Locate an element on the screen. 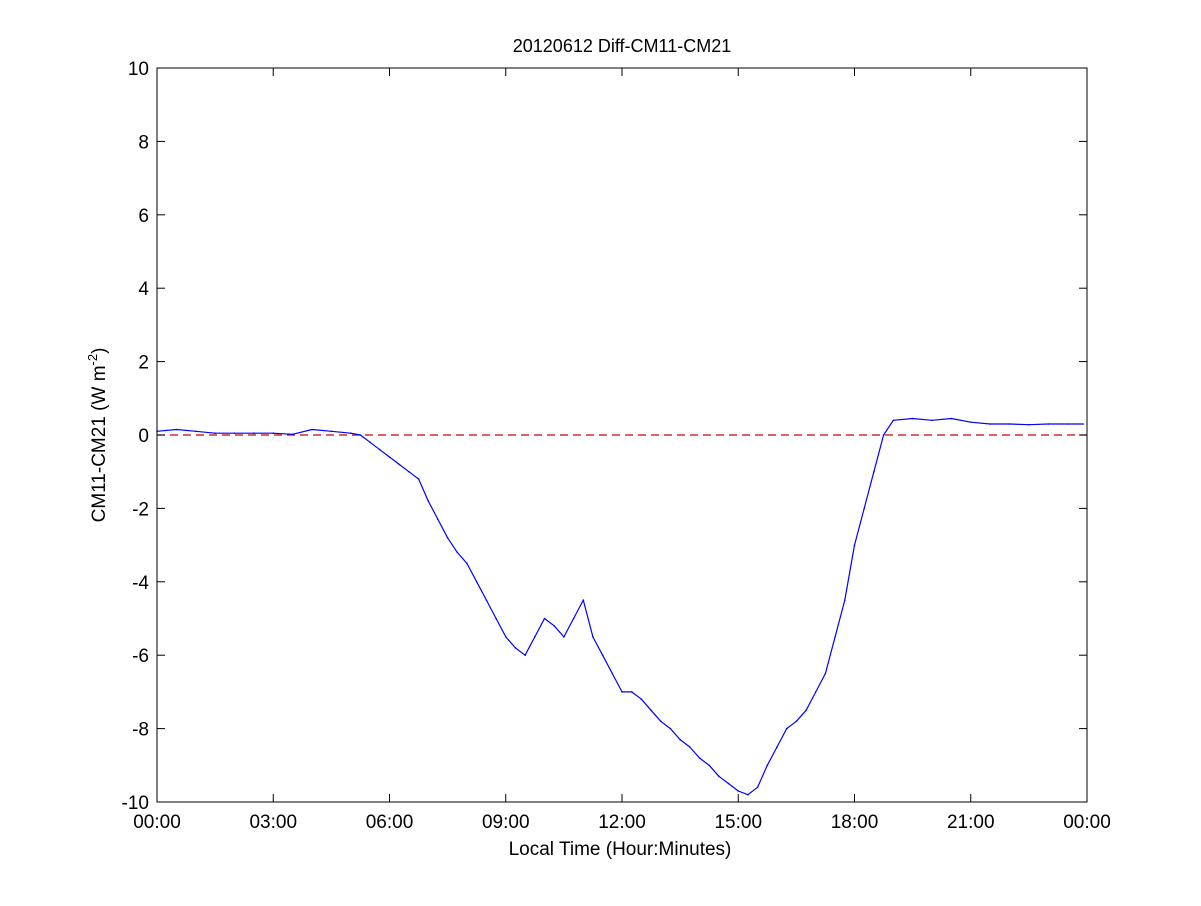 The width and height of the screenshot is (1201, 906). x-tick-label: 06:00 is located at coordinates (390, 822).